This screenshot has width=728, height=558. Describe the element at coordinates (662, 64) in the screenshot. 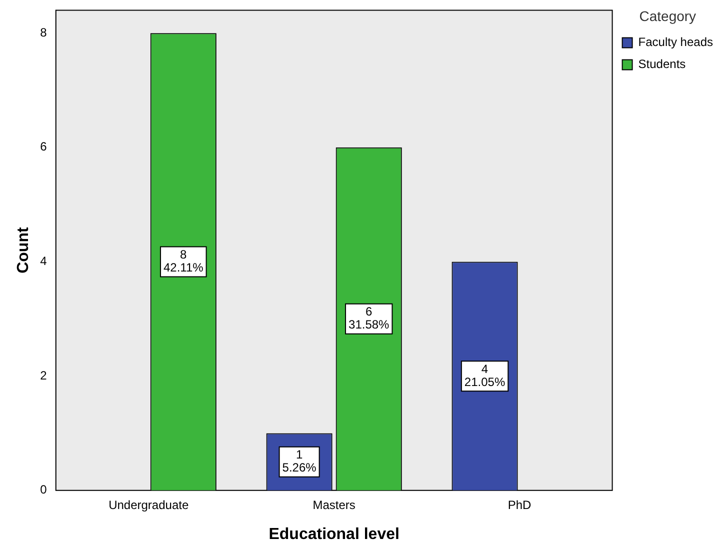

I see `legend-label: Students` at that location.